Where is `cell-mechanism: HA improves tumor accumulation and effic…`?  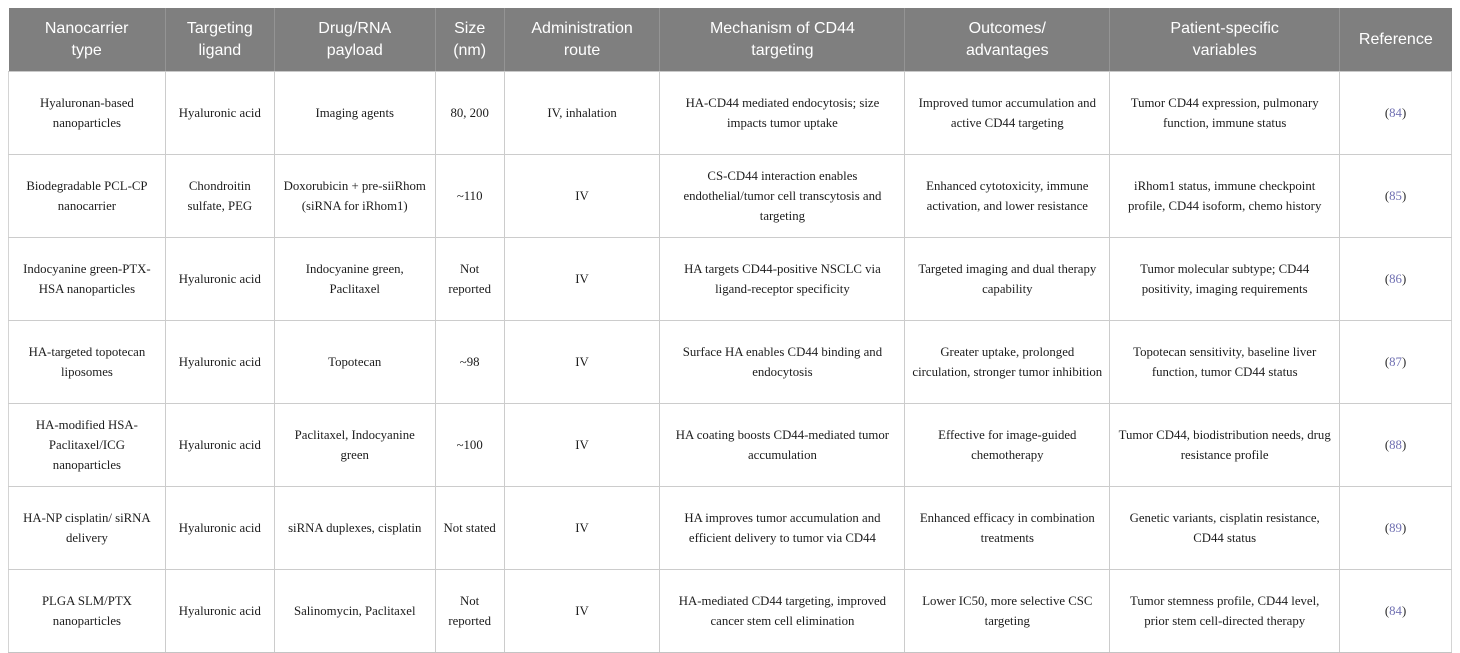 cell-mechanism: HA improves tumor accumulation and effic… is located at coordinates (782, 528).